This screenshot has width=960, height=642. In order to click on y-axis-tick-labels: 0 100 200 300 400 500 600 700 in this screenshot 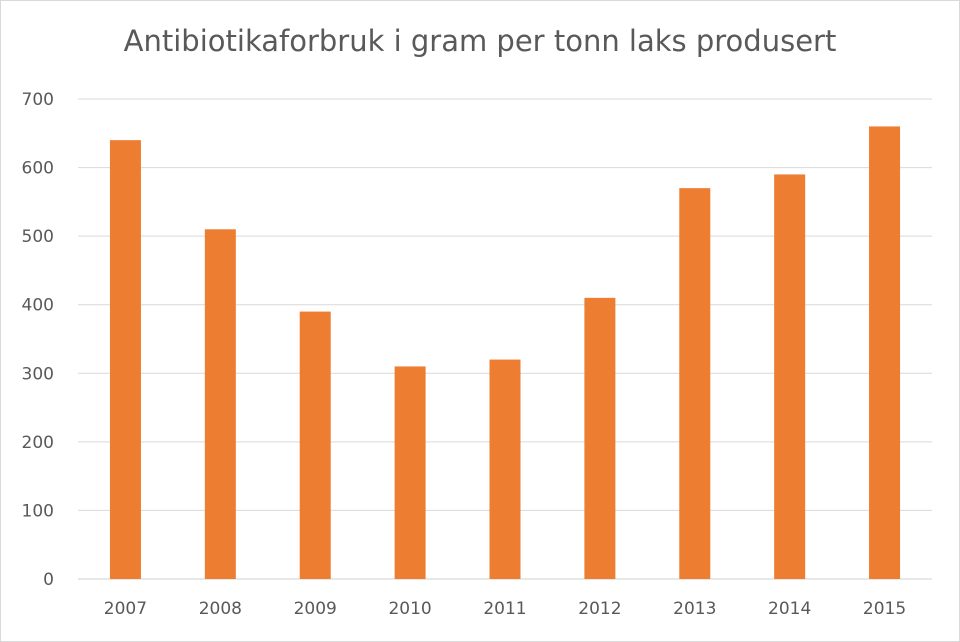, I will do `click(38, 340)`.